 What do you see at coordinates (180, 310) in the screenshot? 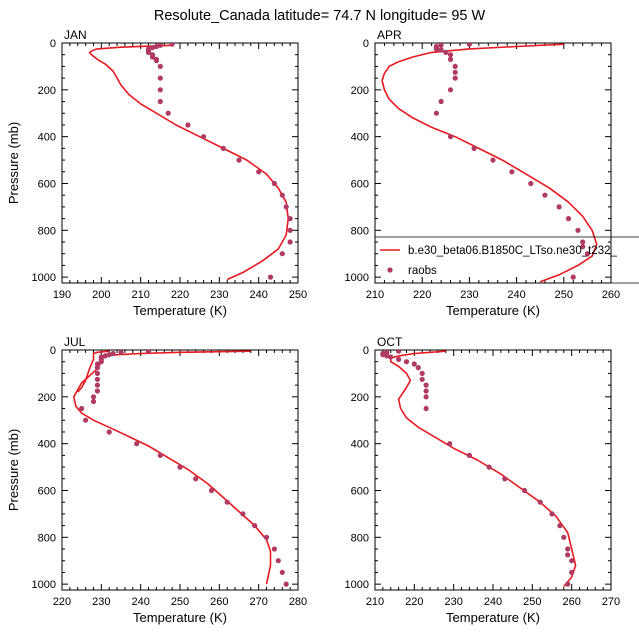
I see `x-axis-label: Temperature (K)` at bounding box center [180, 310].